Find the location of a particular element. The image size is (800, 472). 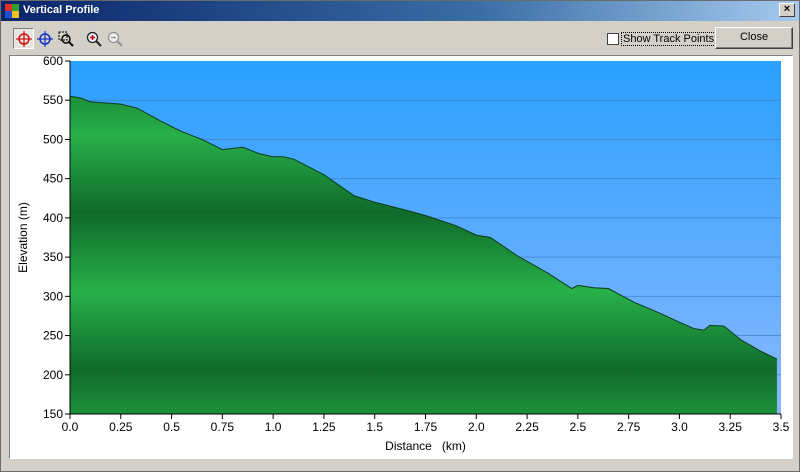

zoom-out-icon is located at coordinates (115, 39).